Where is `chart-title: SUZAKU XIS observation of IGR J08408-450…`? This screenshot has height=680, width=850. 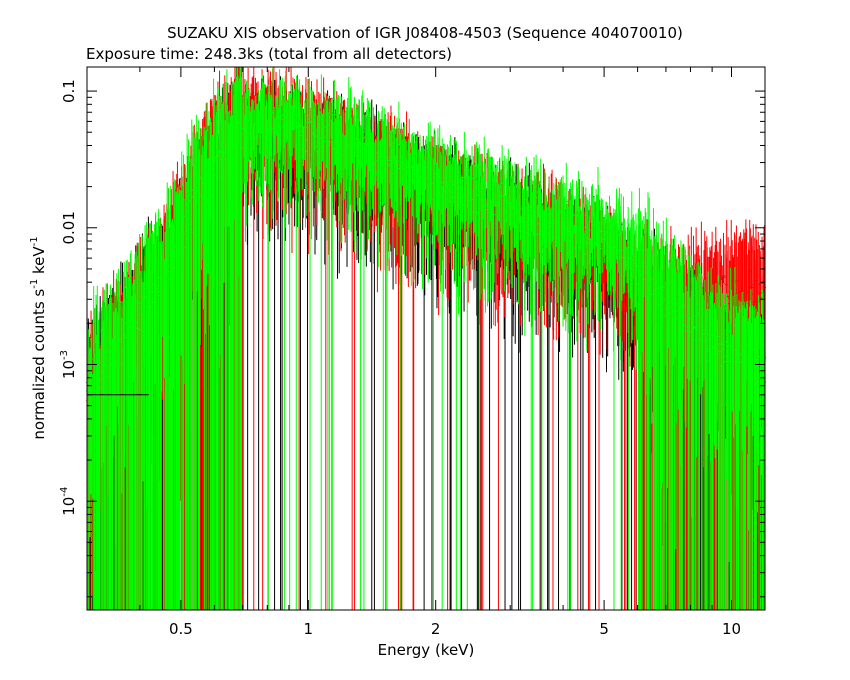
chart-title: SUZAKU XIS observation of IGR J08408-450… is located at coordinates (425, 33).